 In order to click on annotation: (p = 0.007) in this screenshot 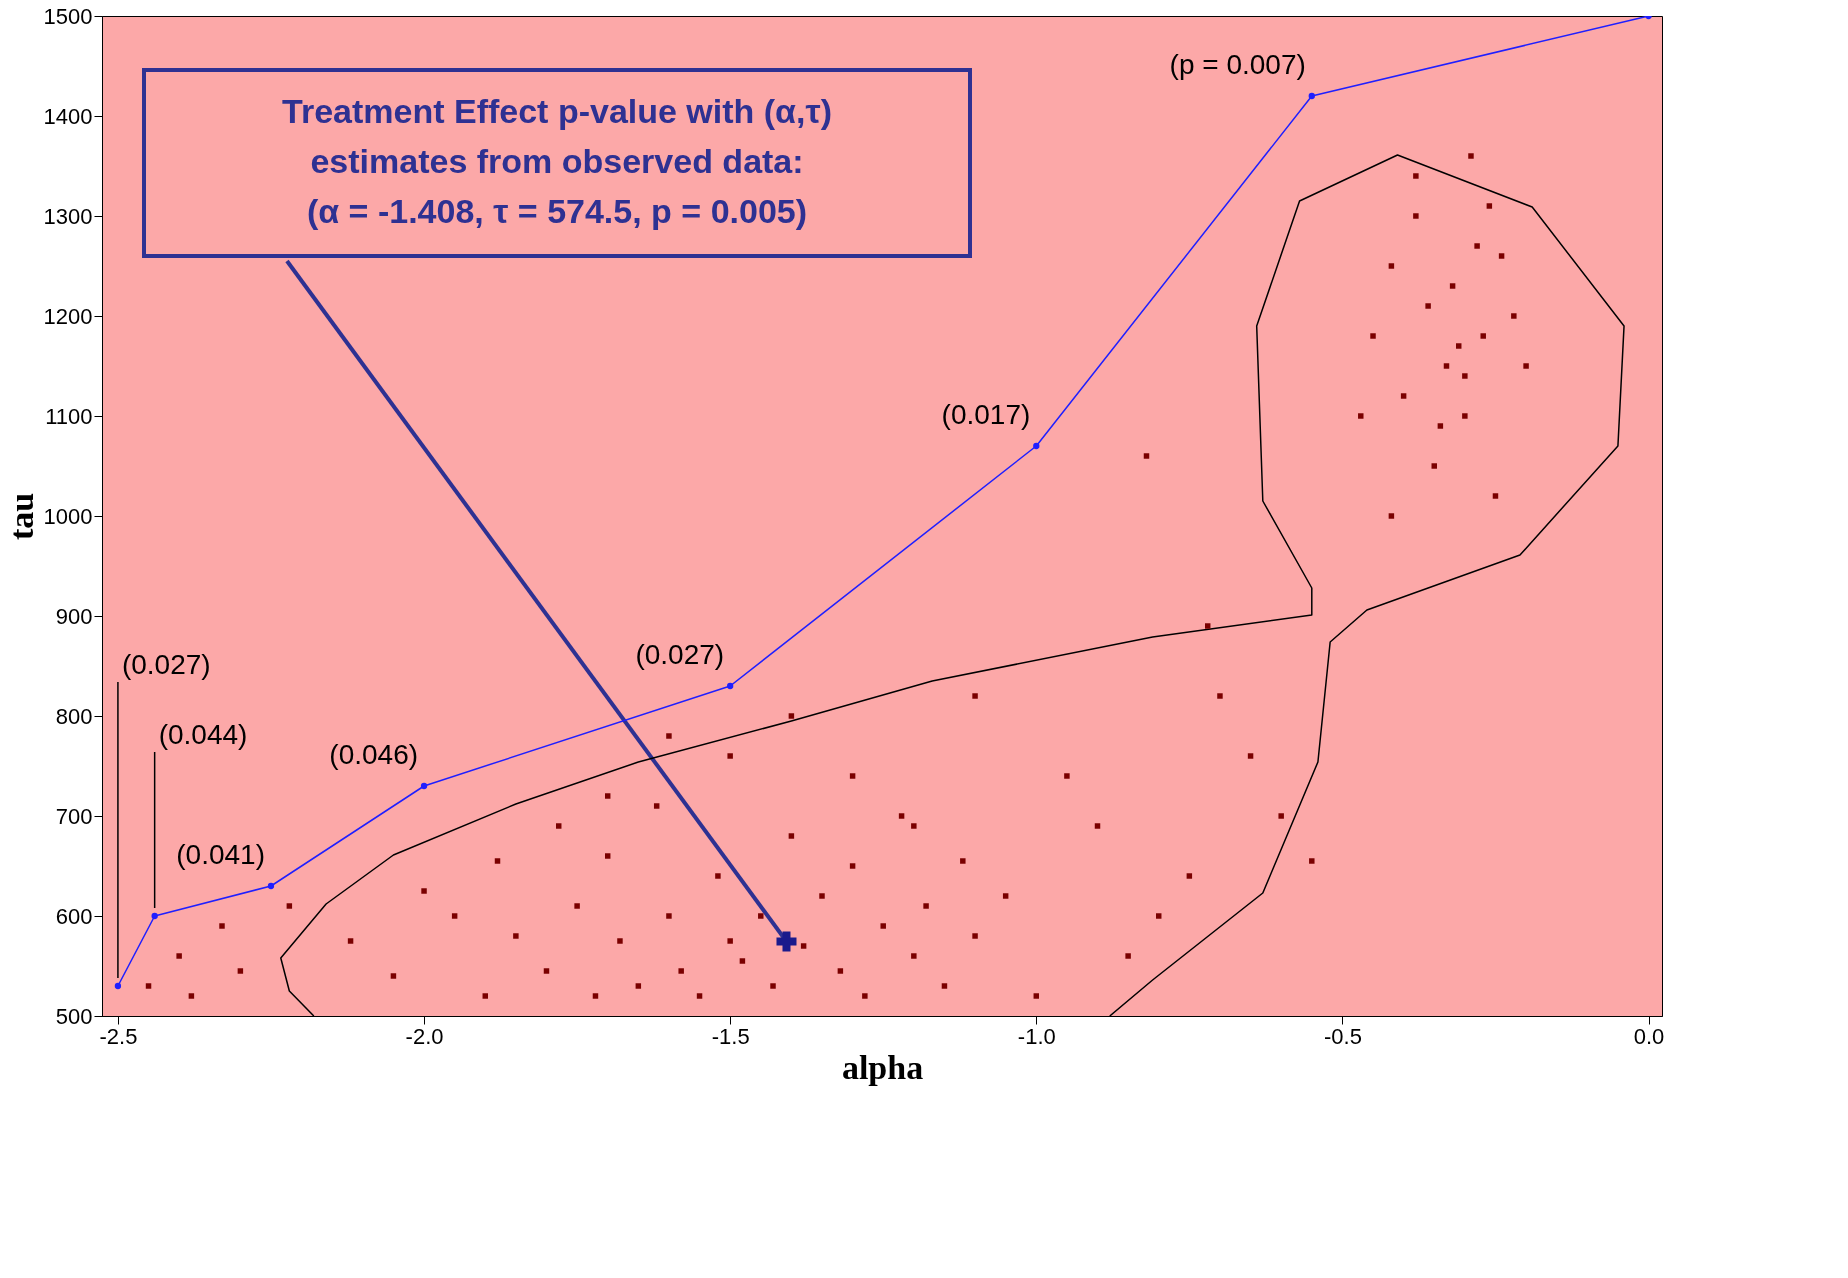, I will do `click(1237, 64)`.